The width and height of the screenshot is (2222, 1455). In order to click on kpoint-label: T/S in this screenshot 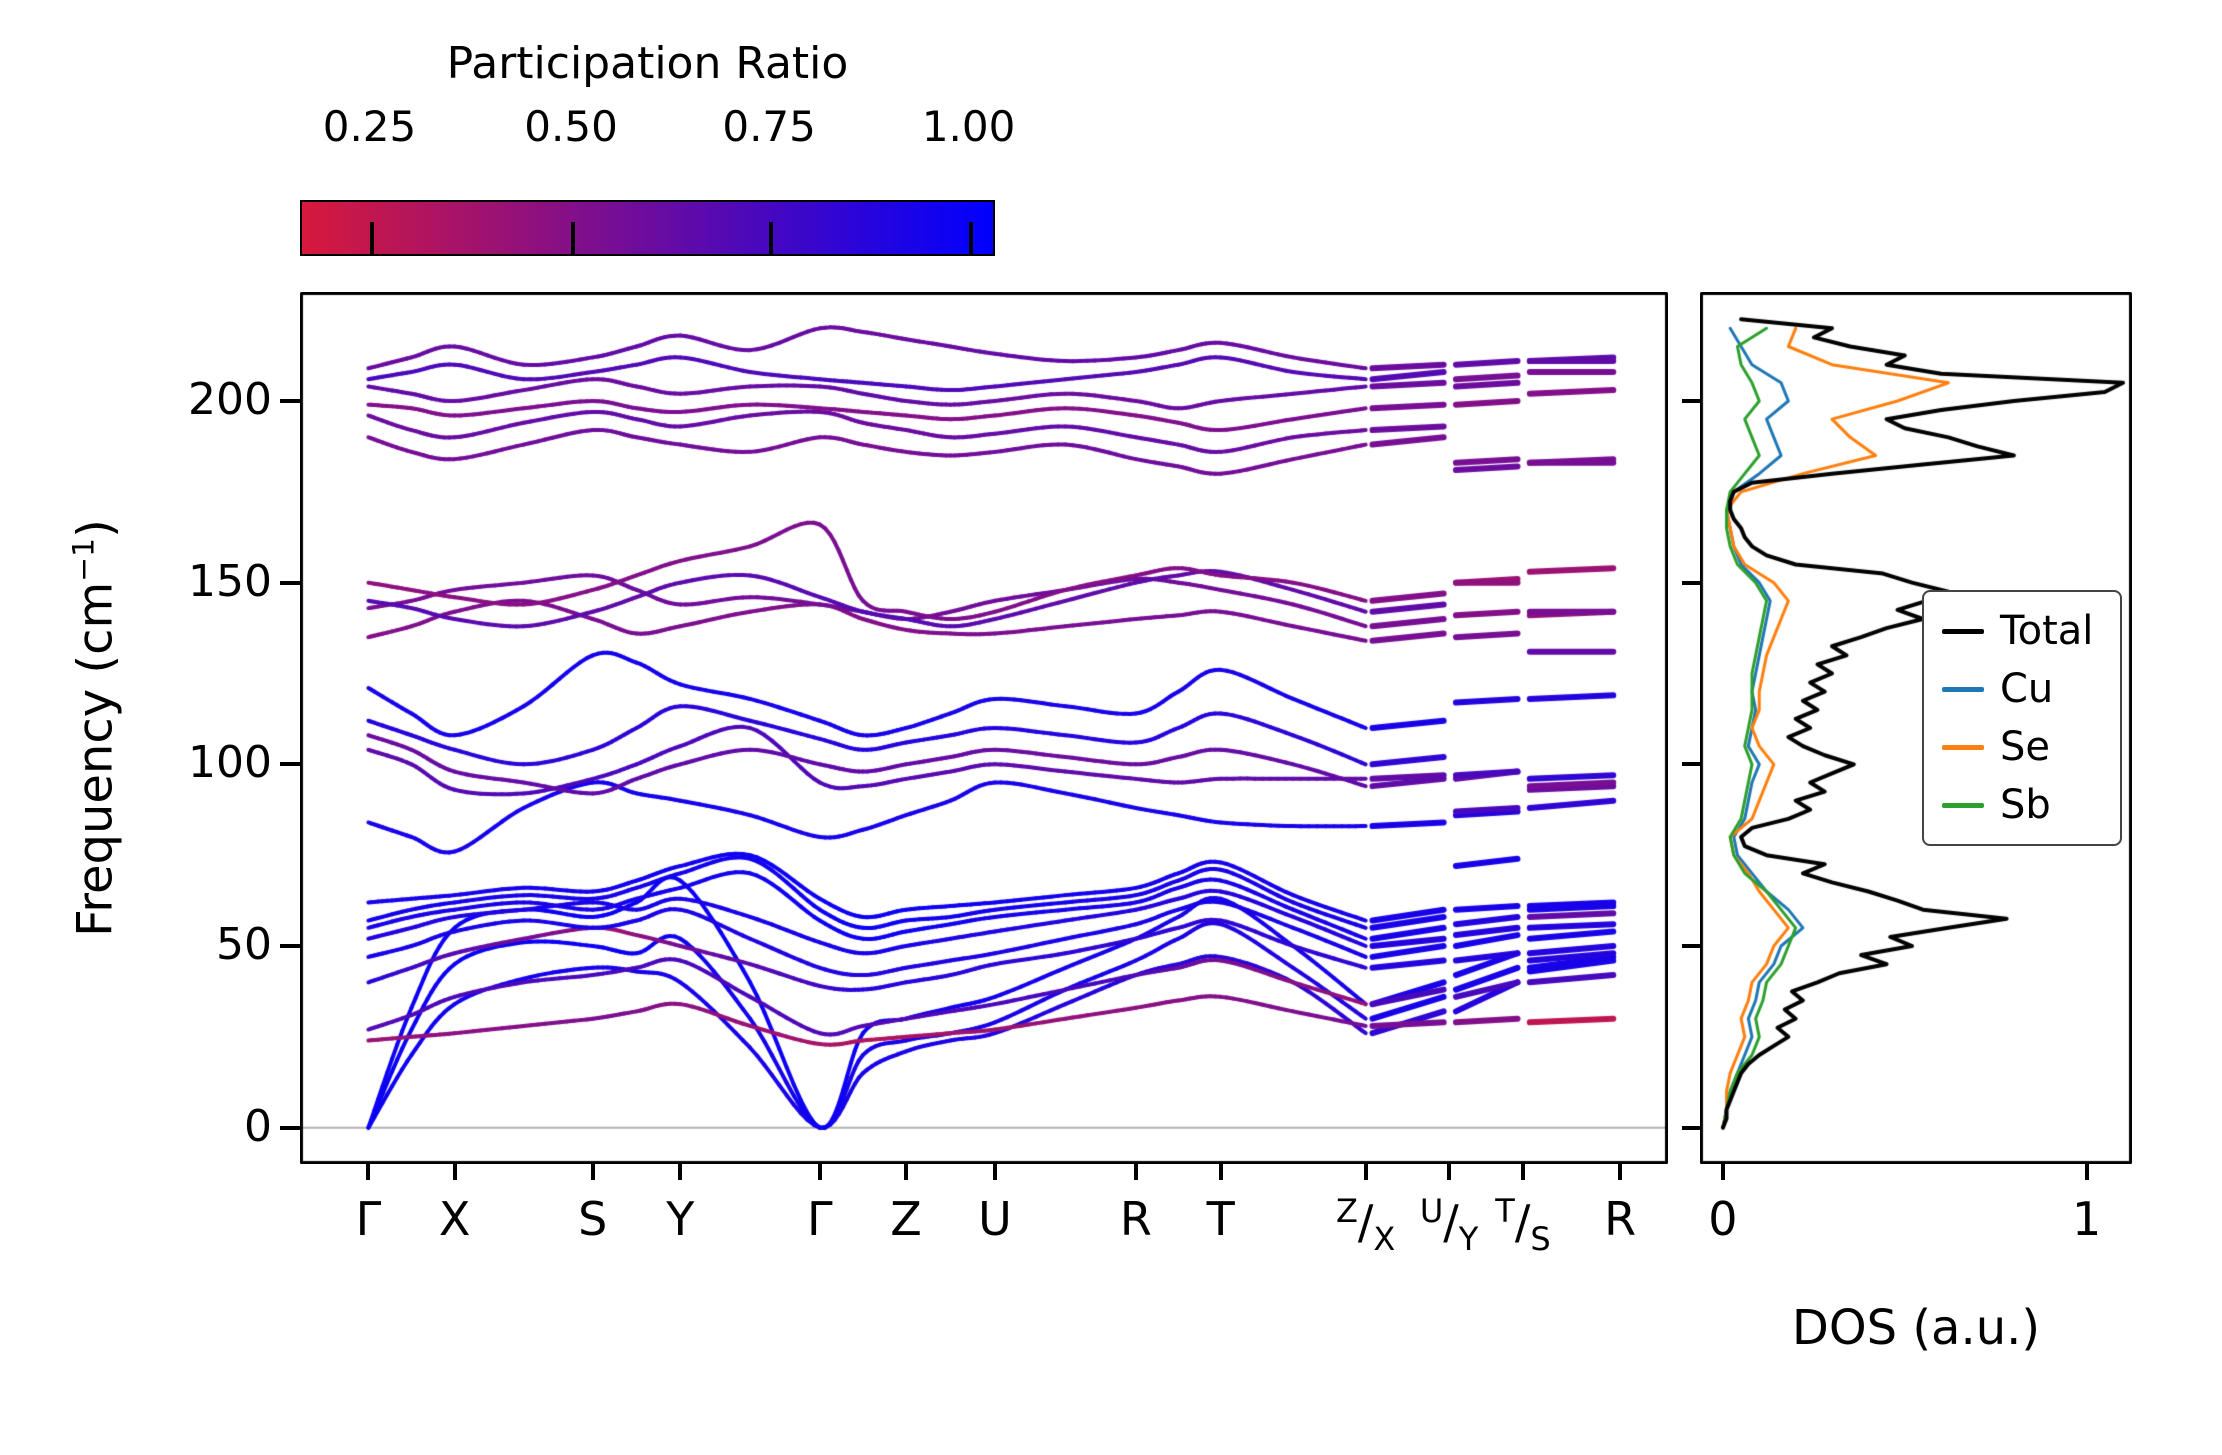, I will do `click(1523, 1225)`.